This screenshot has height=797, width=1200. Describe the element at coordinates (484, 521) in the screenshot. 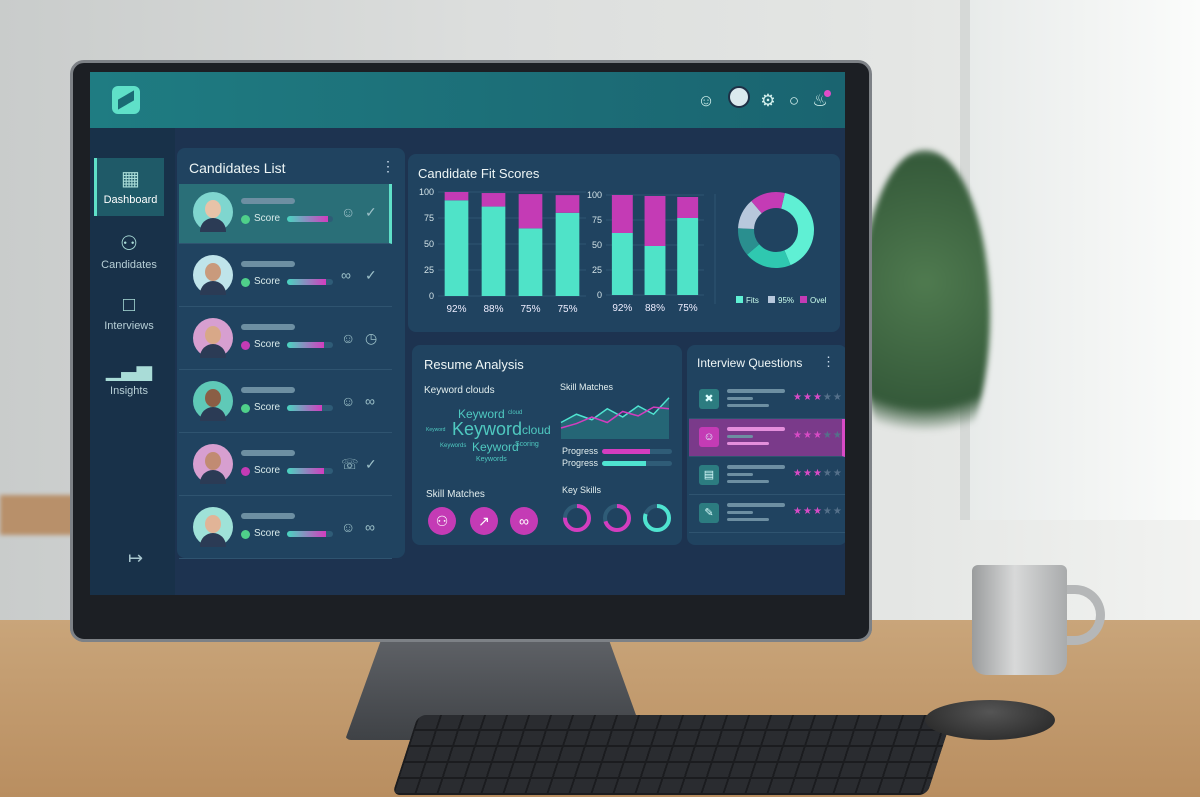

I see `trend-chart-icon: ↗` at that location.